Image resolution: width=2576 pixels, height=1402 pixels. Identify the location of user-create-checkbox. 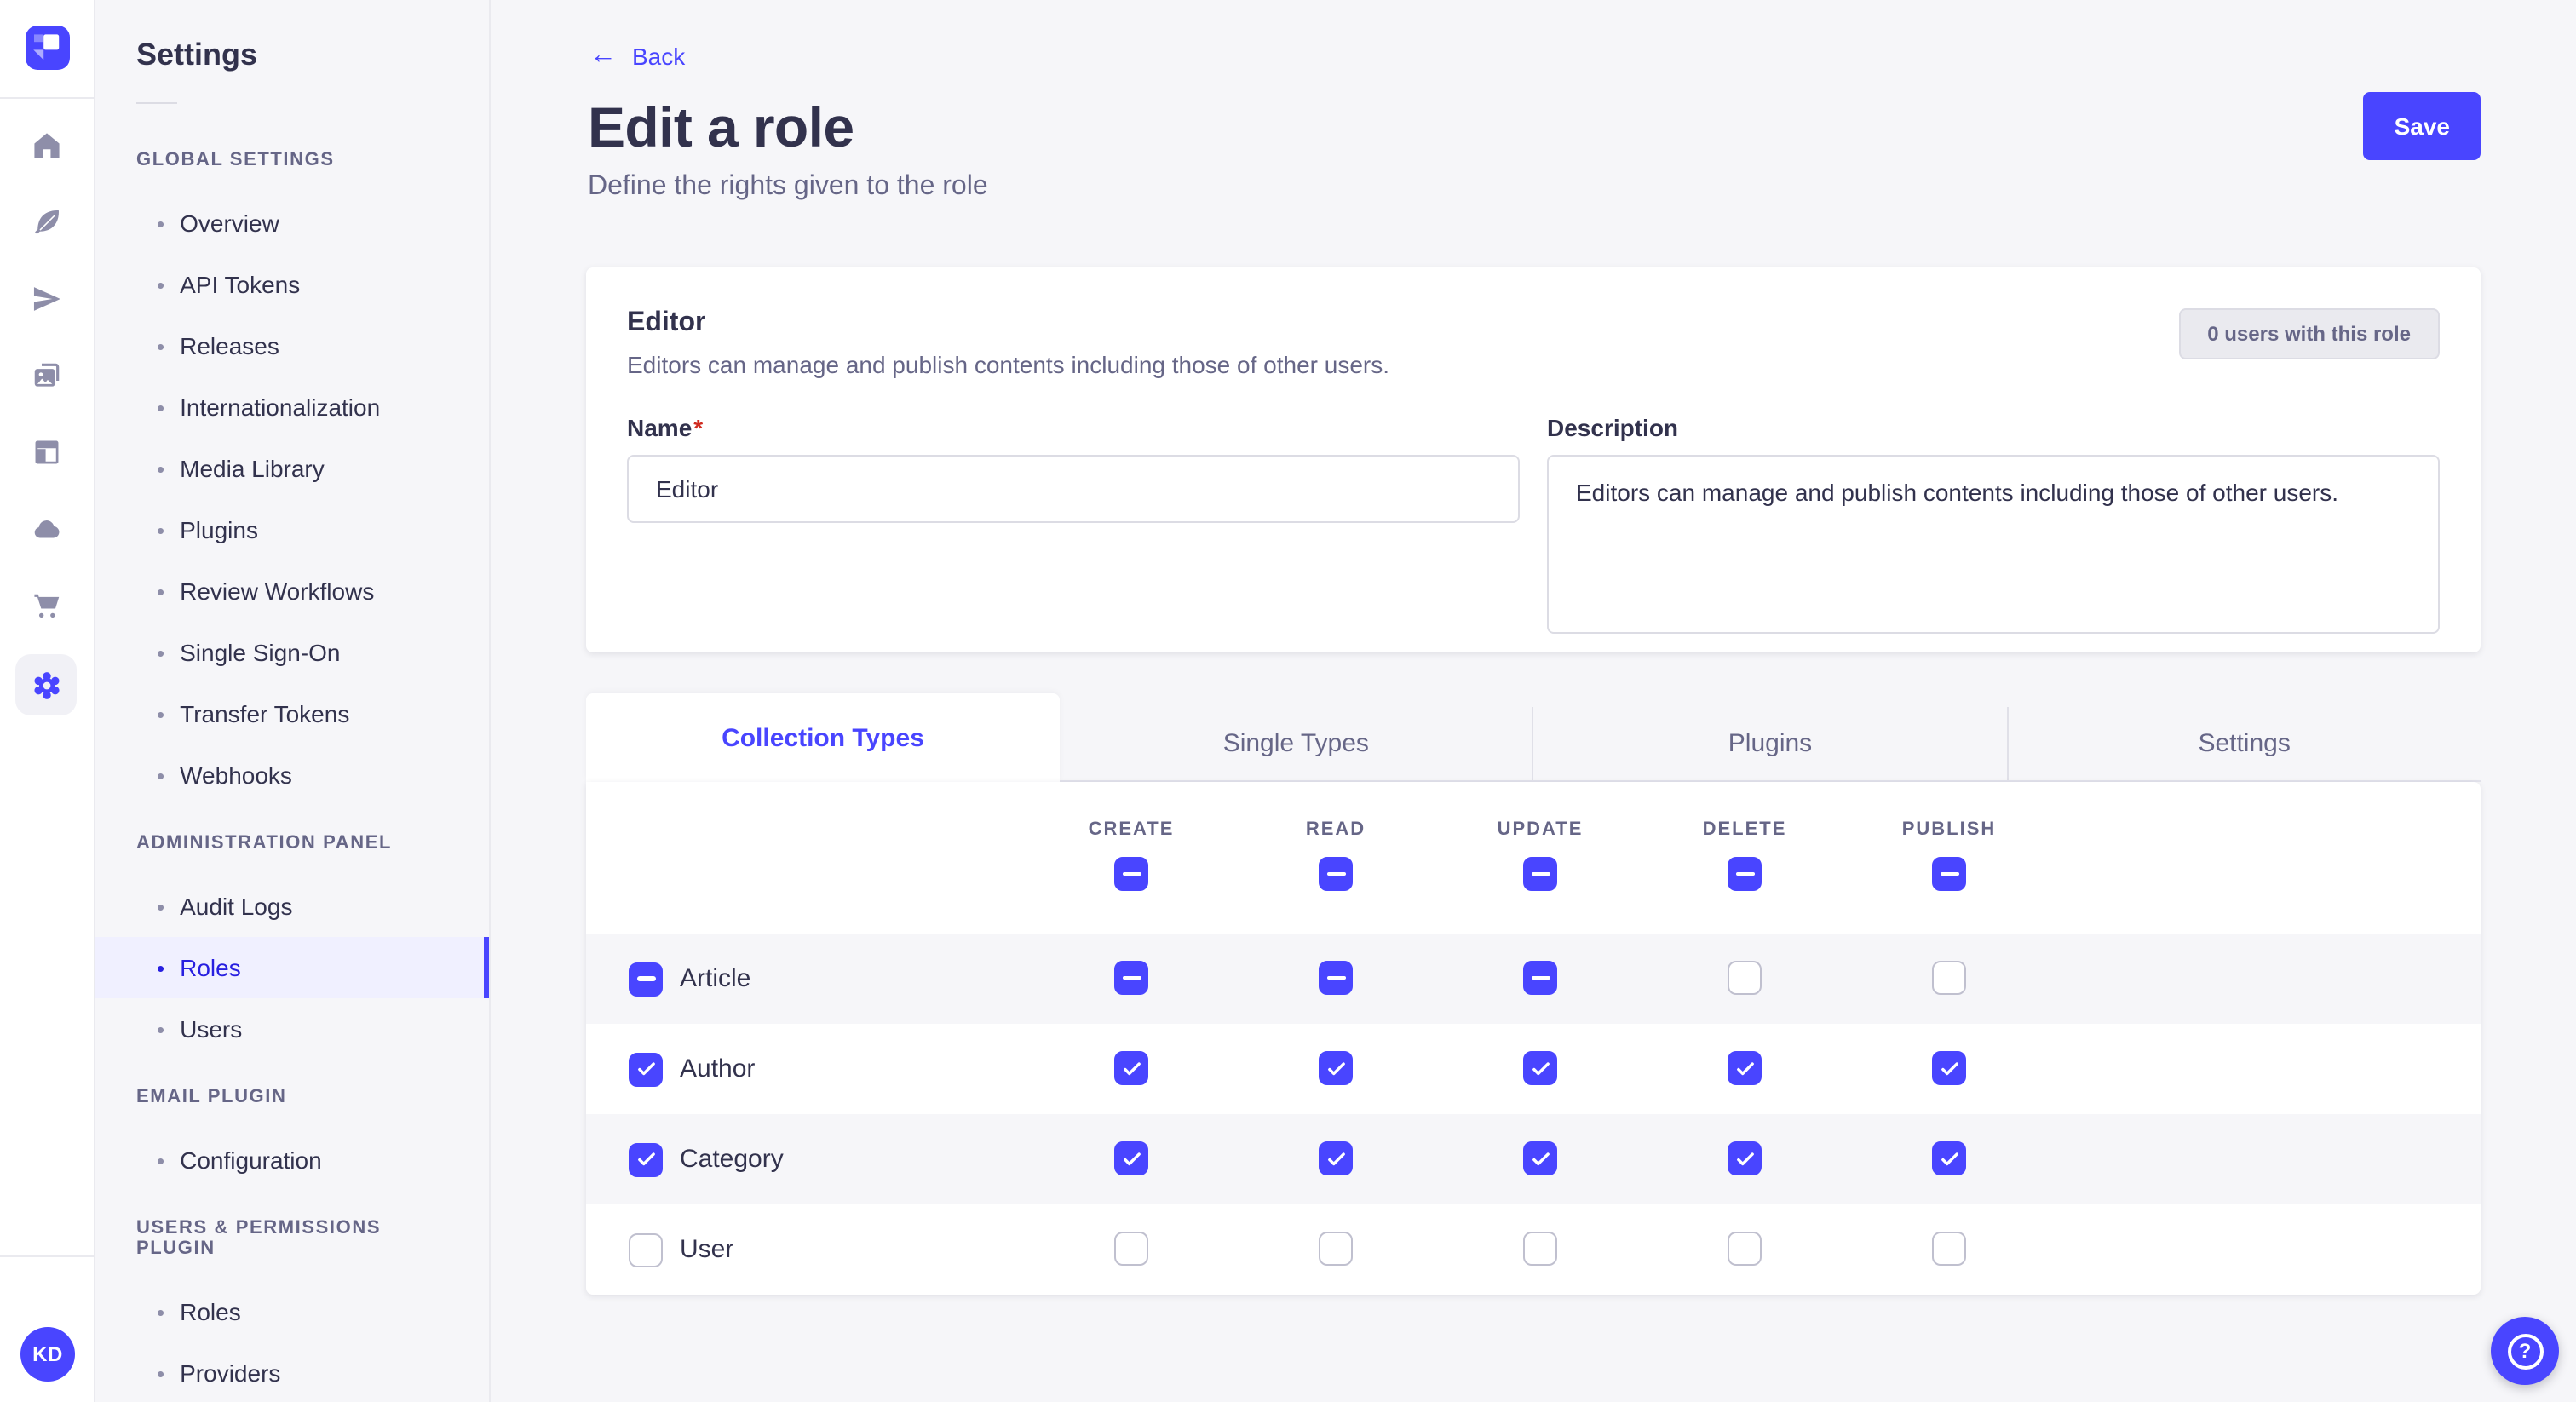
(1131, 1249).